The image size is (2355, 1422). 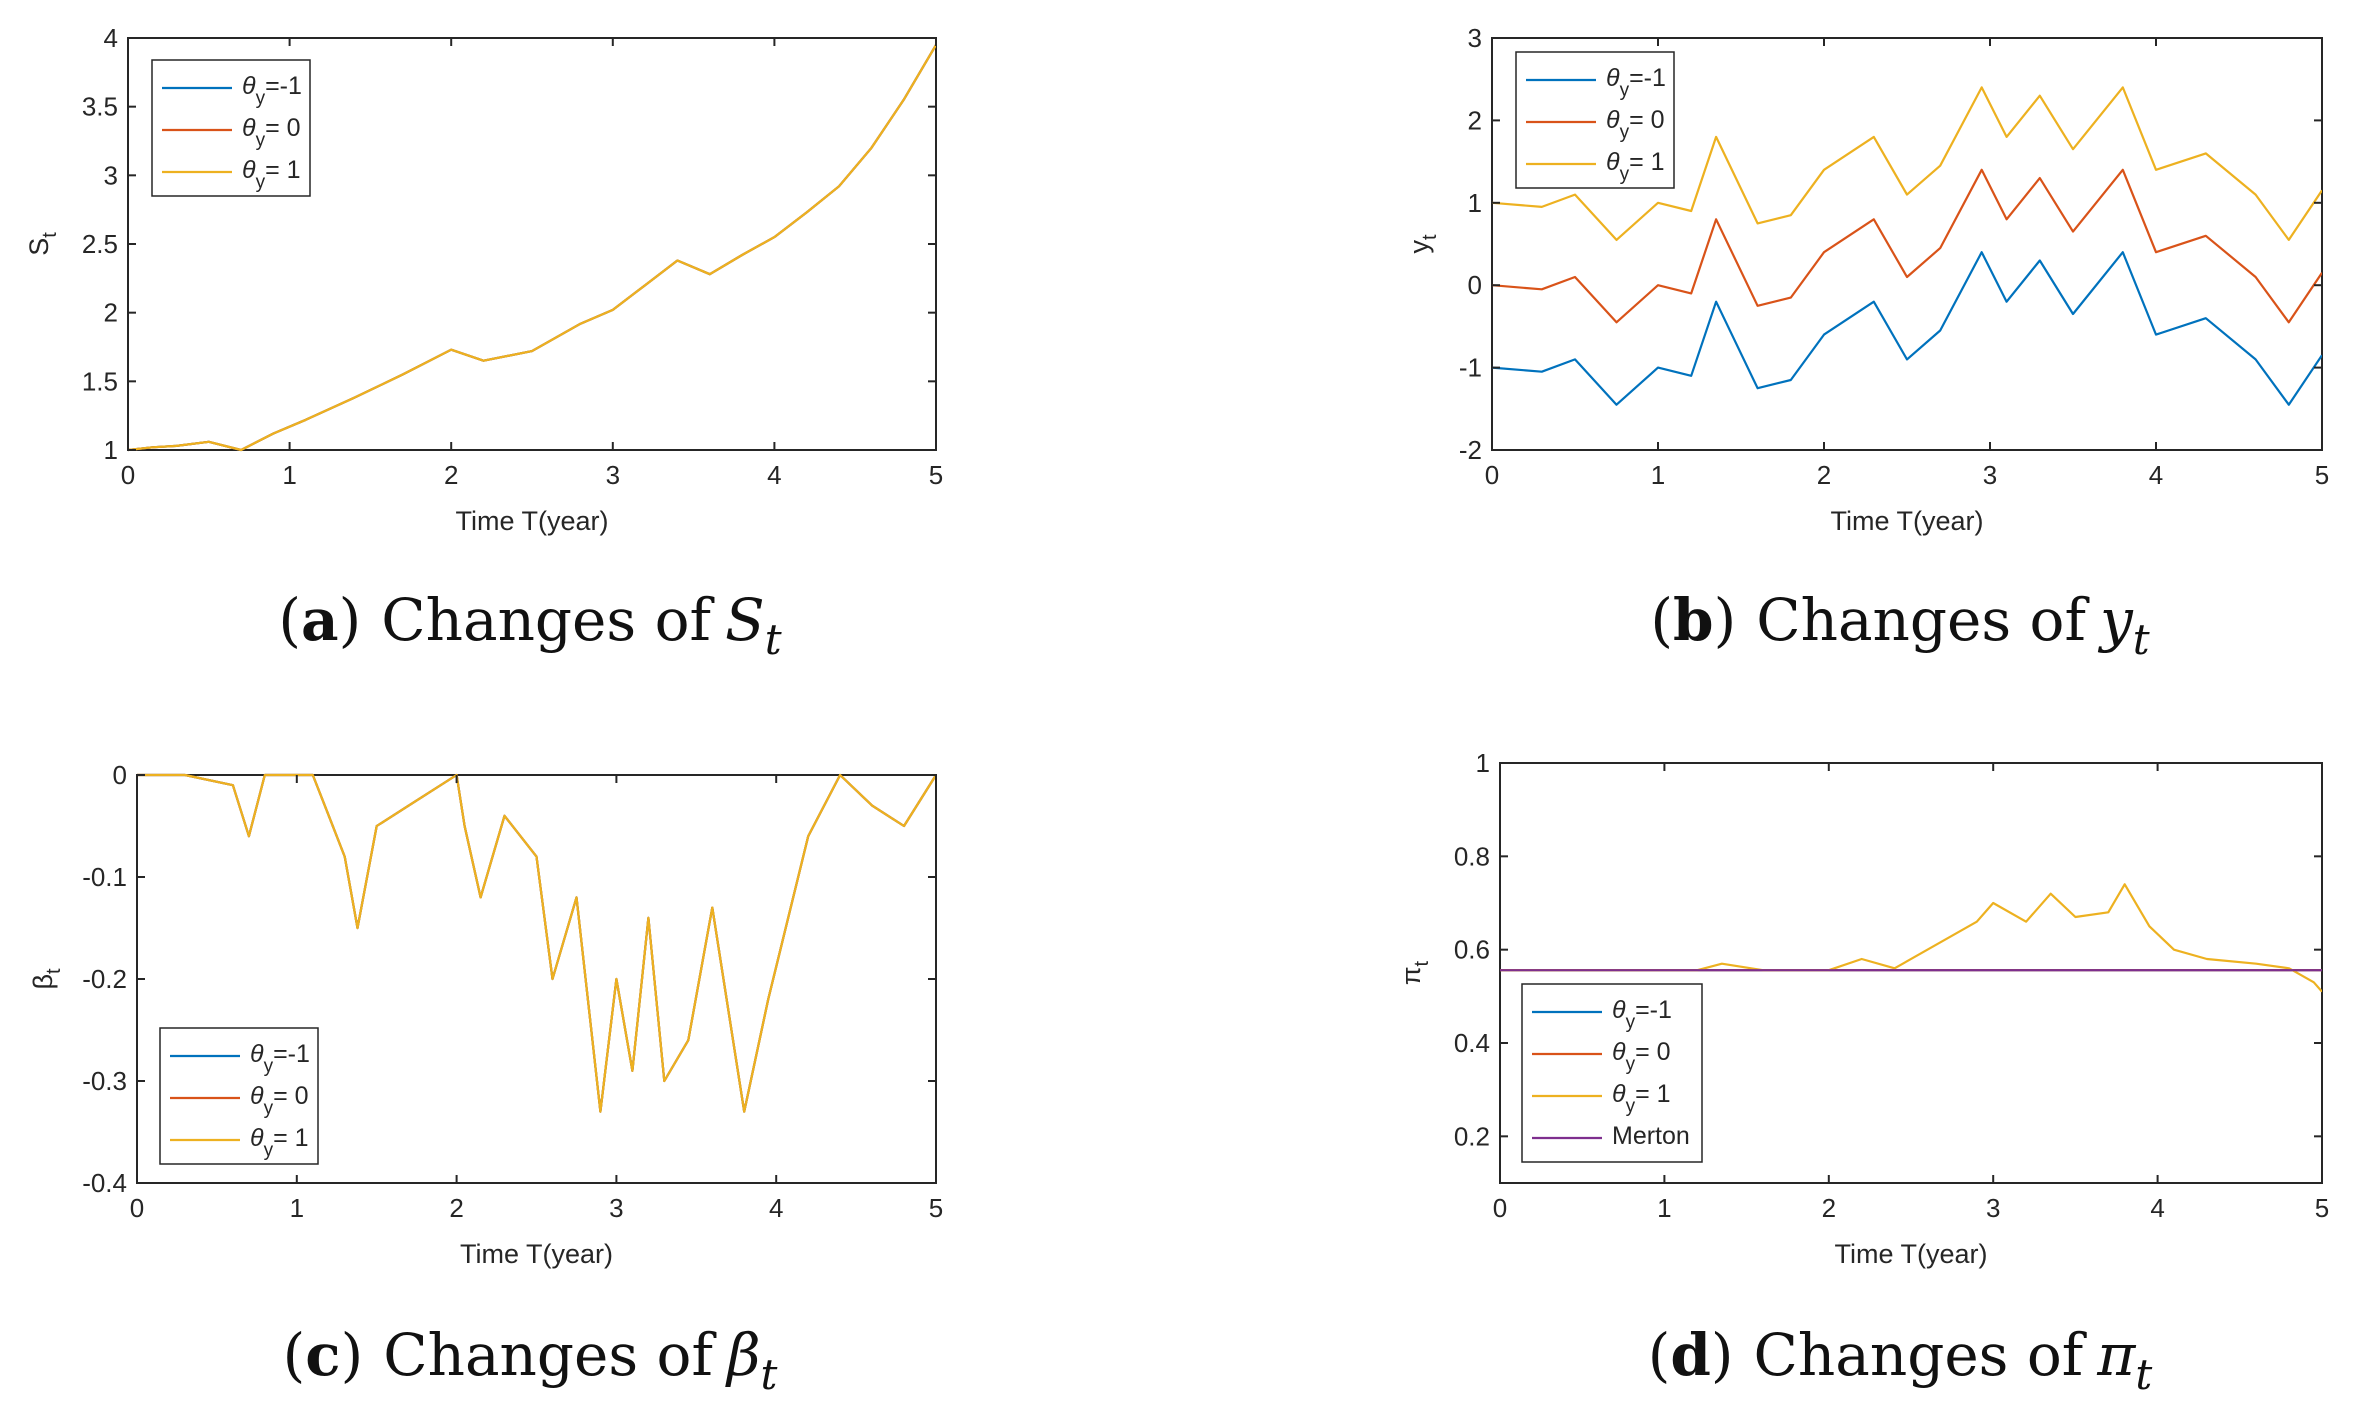 I want to click on y-tick-label: -0.4, so click(x=104, y=1183).